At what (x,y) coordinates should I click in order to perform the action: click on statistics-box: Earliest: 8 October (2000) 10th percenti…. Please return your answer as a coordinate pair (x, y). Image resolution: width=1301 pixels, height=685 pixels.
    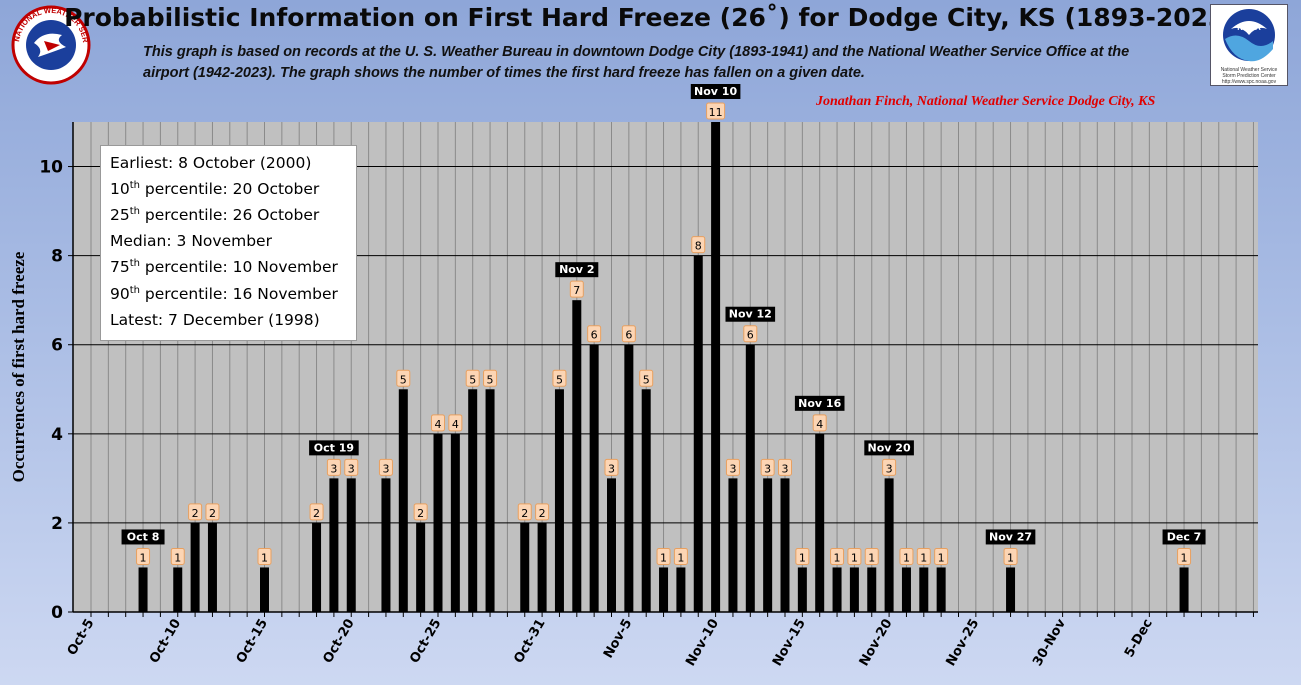
    Looking at the image, I should click on (228, 243).